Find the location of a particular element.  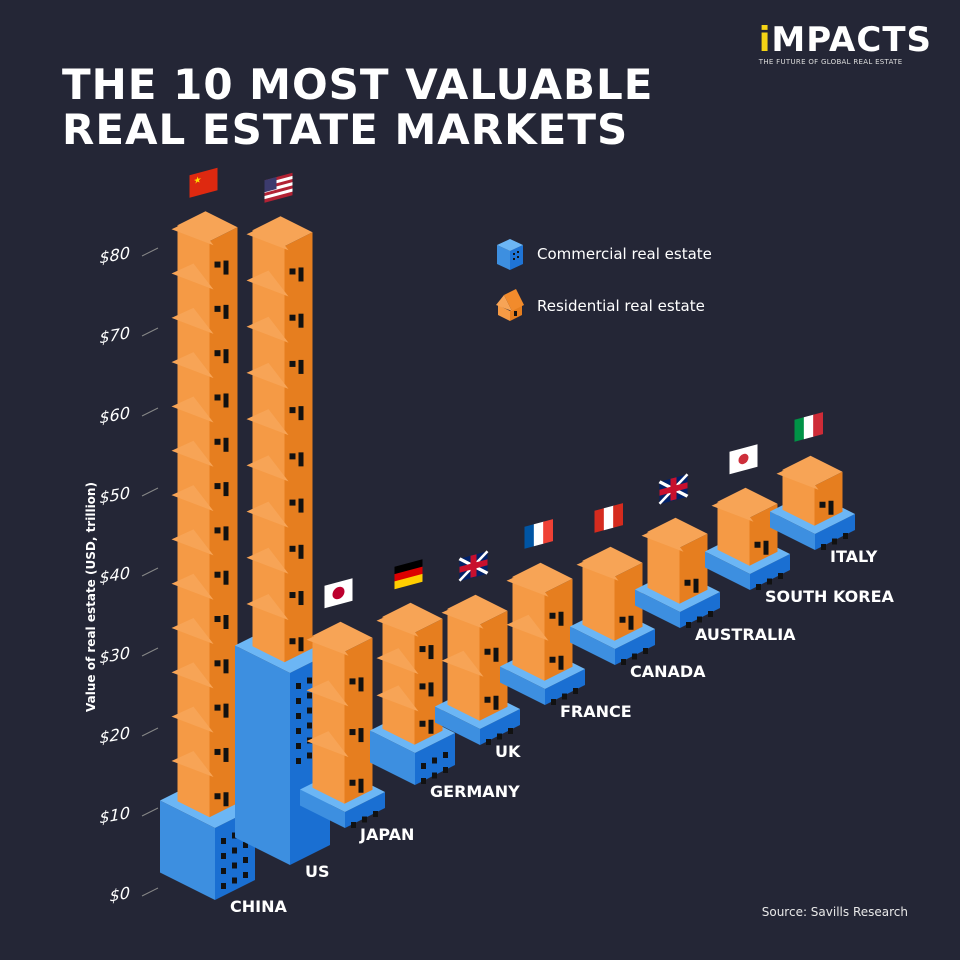

y-tick-label: $80 is located at coordinates (114, 255).